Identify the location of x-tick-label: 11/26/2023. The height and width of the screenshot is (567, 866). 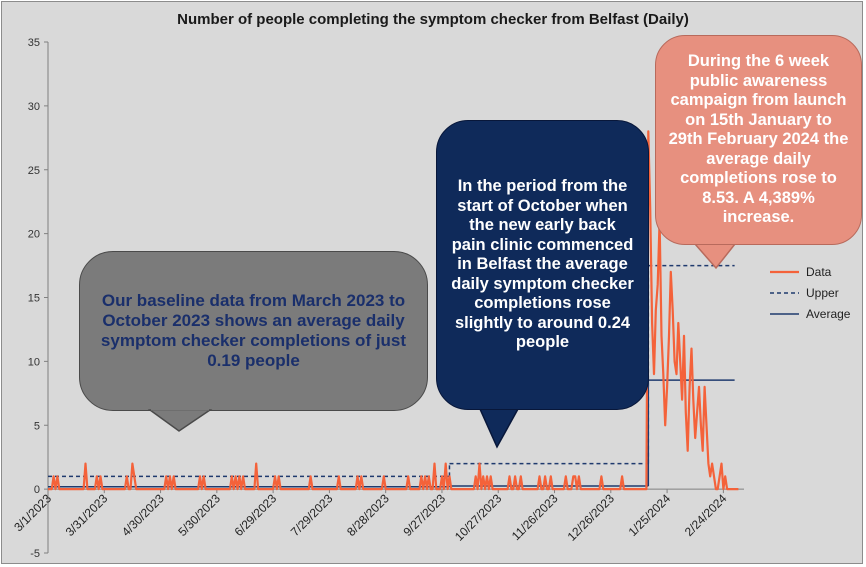
(535, 517).